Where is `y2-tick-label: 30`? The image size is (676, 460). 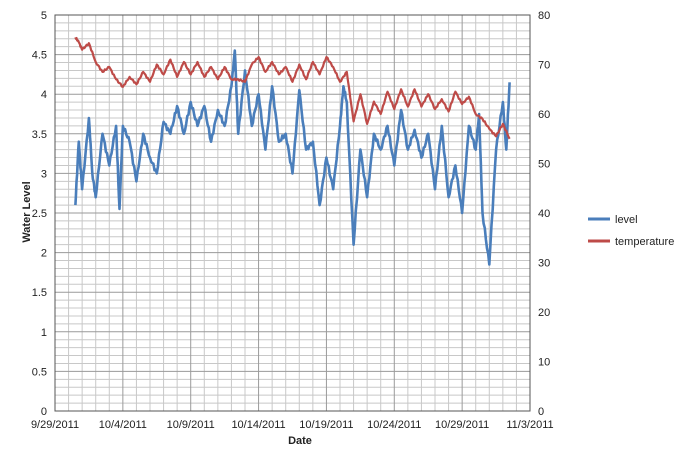
y2-tick-label: 30 is located at coordinates (544, 264).